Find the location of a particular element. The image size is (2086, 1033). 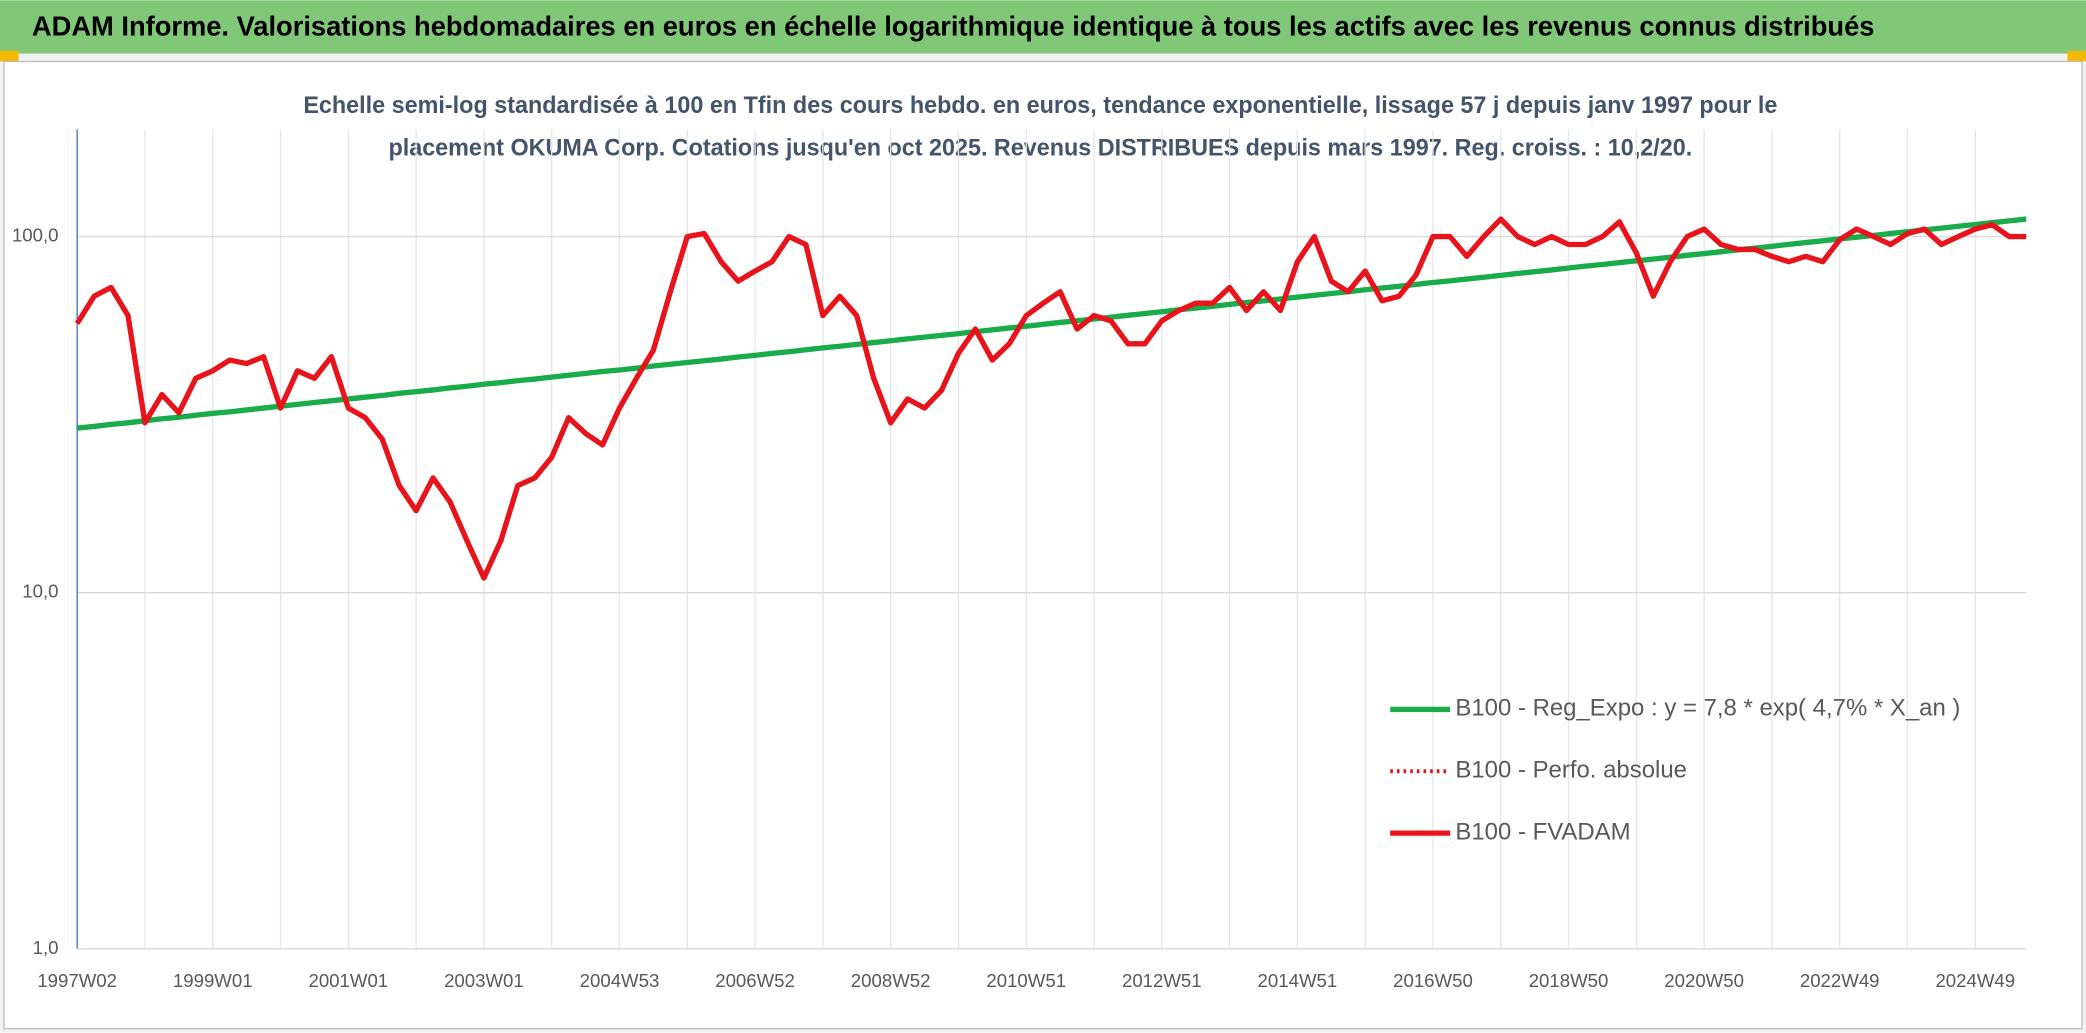

x-tick-label: 1999W01 is located at coordinates (213, 980).